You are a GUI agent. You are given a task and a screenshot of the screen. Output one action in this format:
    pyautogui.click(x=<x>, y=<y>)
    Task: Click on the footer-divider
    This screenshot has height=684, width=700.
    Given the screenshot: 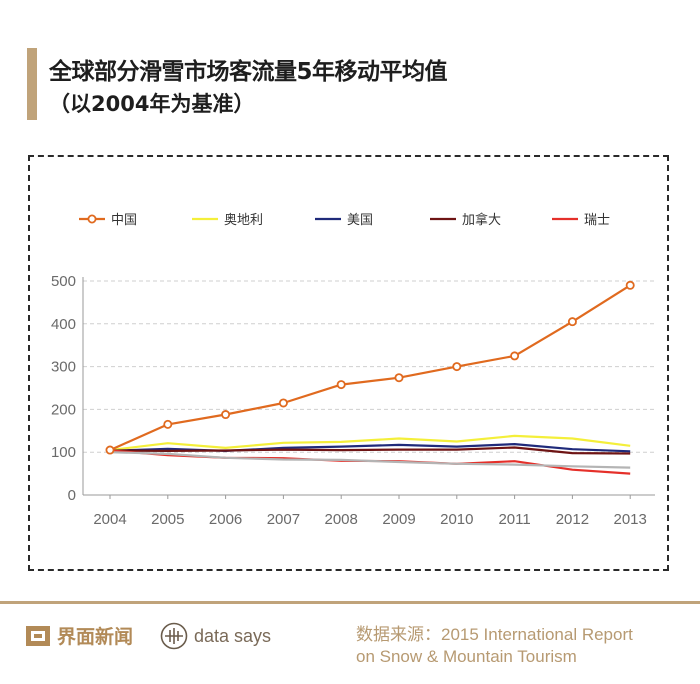 What is the action you would take?
    pyautogui.click(x=350, y=602)
    